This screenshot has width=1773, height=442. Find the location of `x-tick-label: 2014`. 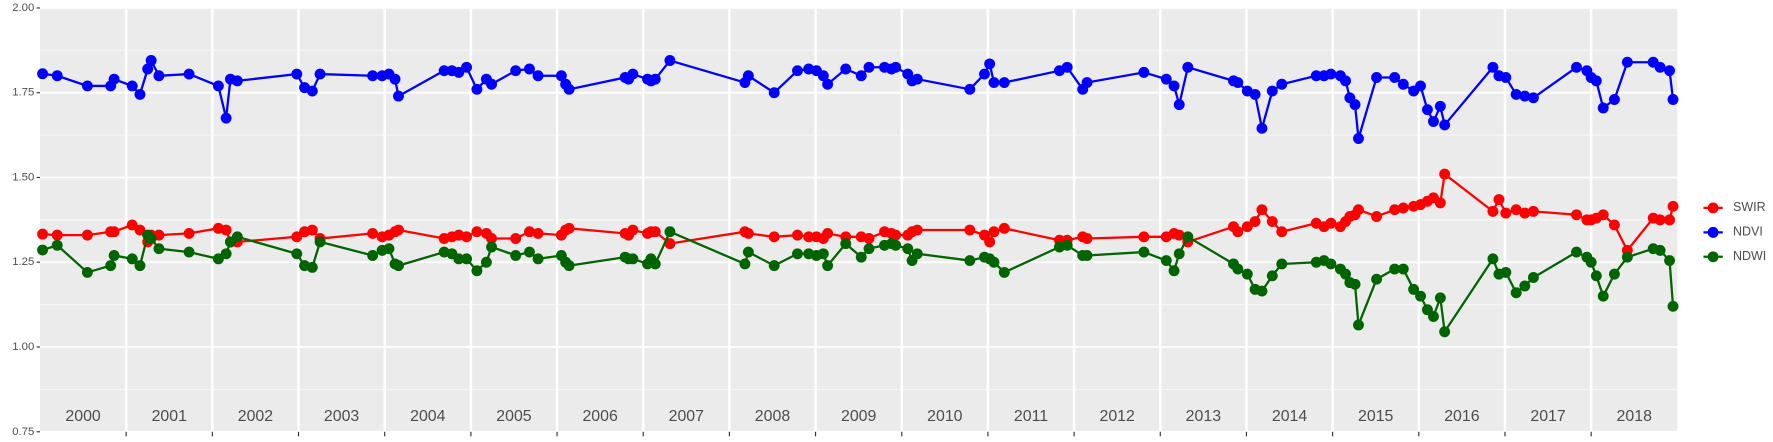

x-tick-label: 2014 is located at coordinates (1290, 416).